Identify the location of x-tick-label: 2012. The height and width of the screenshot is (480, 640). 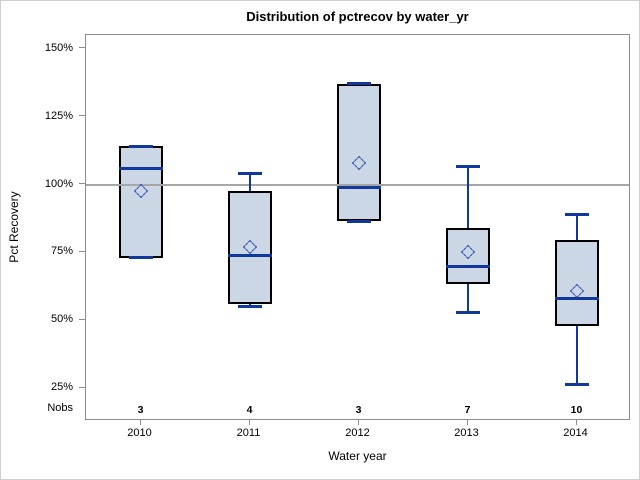
(357, 433).